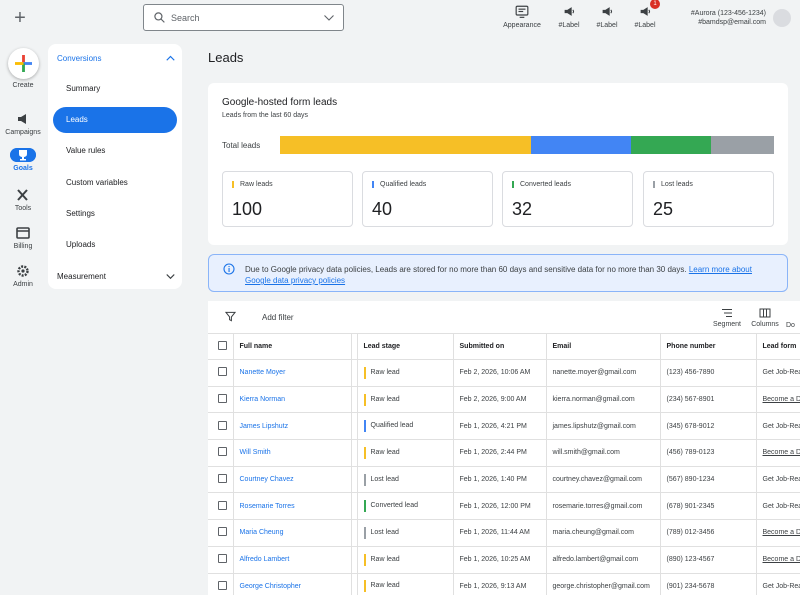 The height and width of the screenshot is (595, 800). What do you see at coordinates (291, 584) in the screenshot?
I see `lead-name-link: George Christopher` at bounding box center [291, 584].